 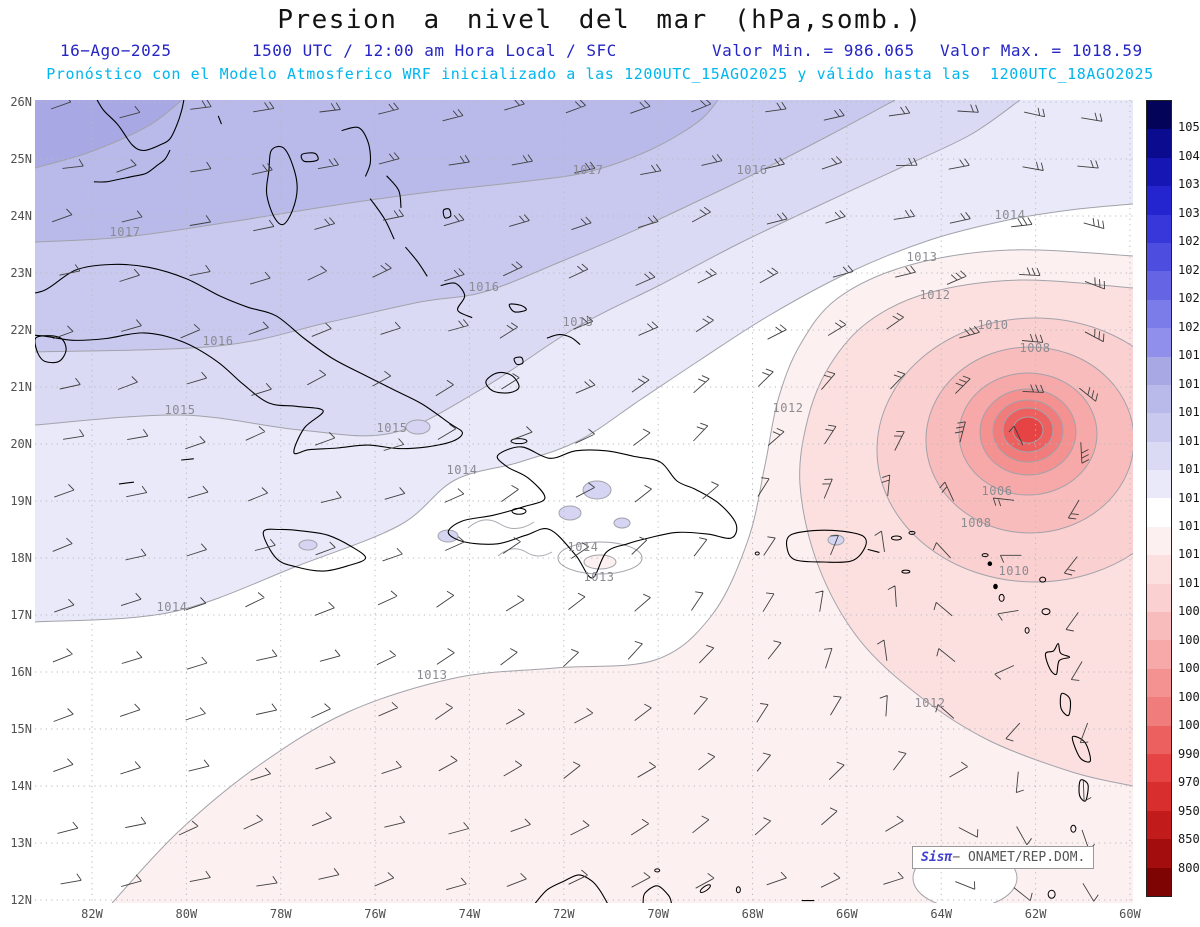 What do you see at coordinates (600, 20) in the screenshot?
I see `page-title: Presion a nivel del mar (hPa,somb.)` at bounding box center [600, 20].